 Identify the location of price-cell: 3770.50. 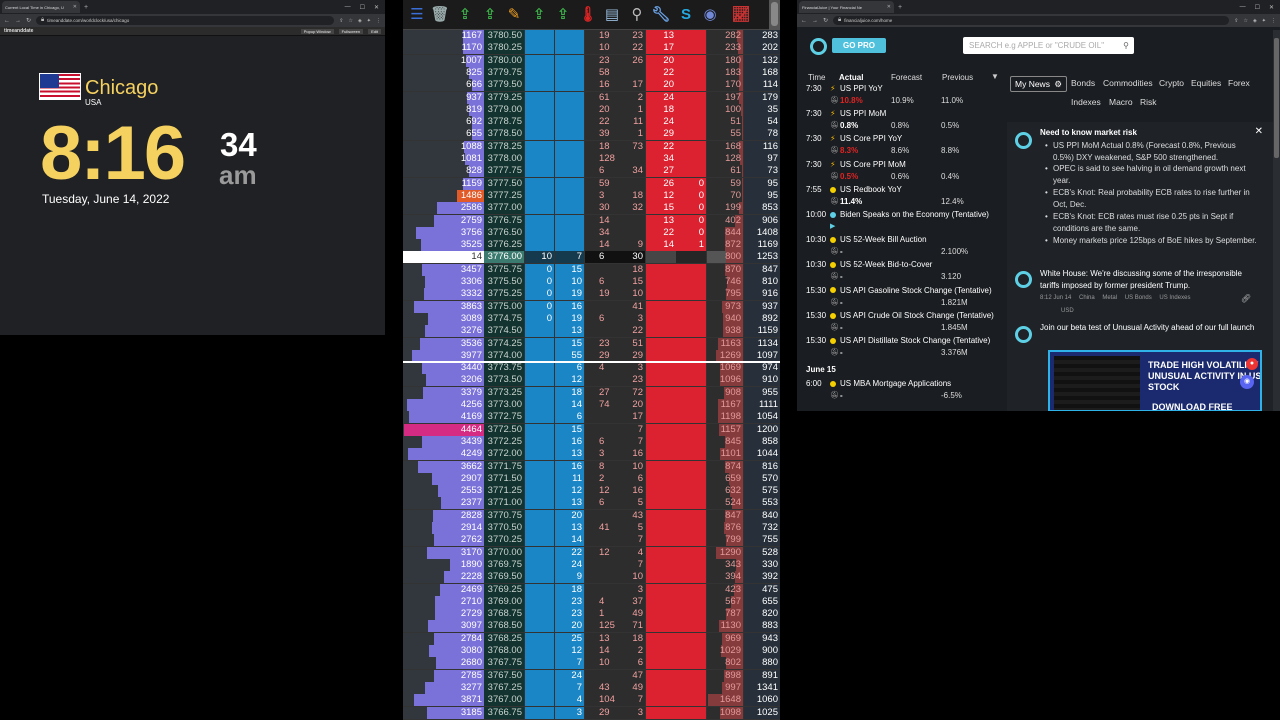
(504, 528).